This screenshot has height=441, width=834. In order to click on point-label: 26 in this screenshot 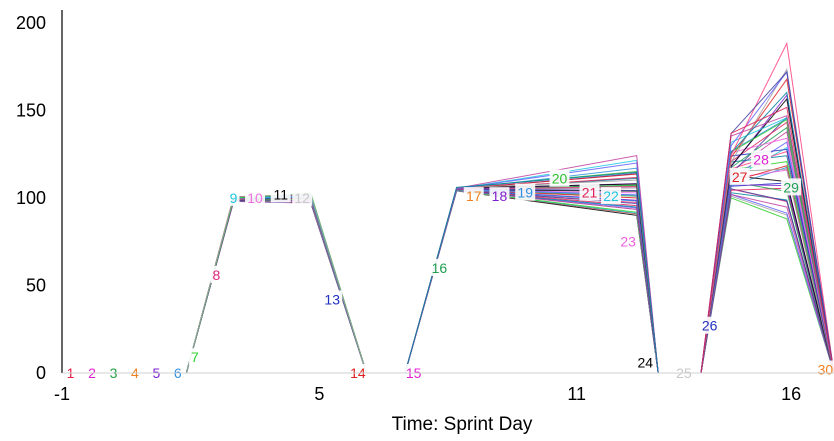, I will do `click(710, 326)`.